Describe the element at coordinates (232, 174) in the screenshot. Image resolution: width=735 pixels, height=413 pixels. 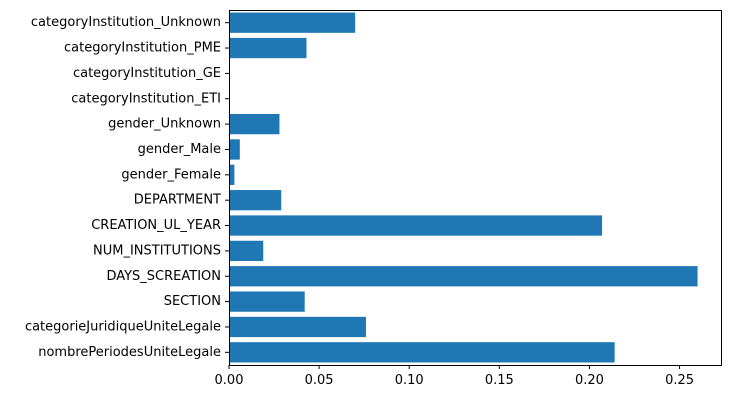
I see `bar-gender_Female` at that location.